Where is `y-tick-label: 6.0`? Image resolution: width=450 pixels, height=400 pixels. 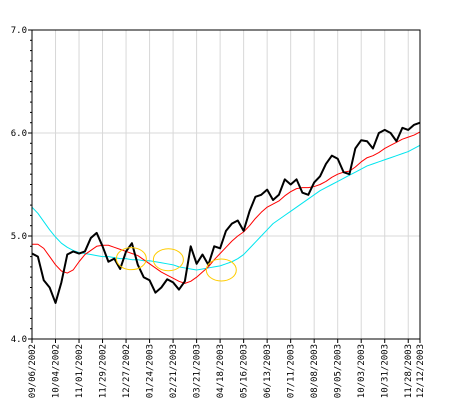 y-tick-label: 6.0 is located at coordinates (19, 134).